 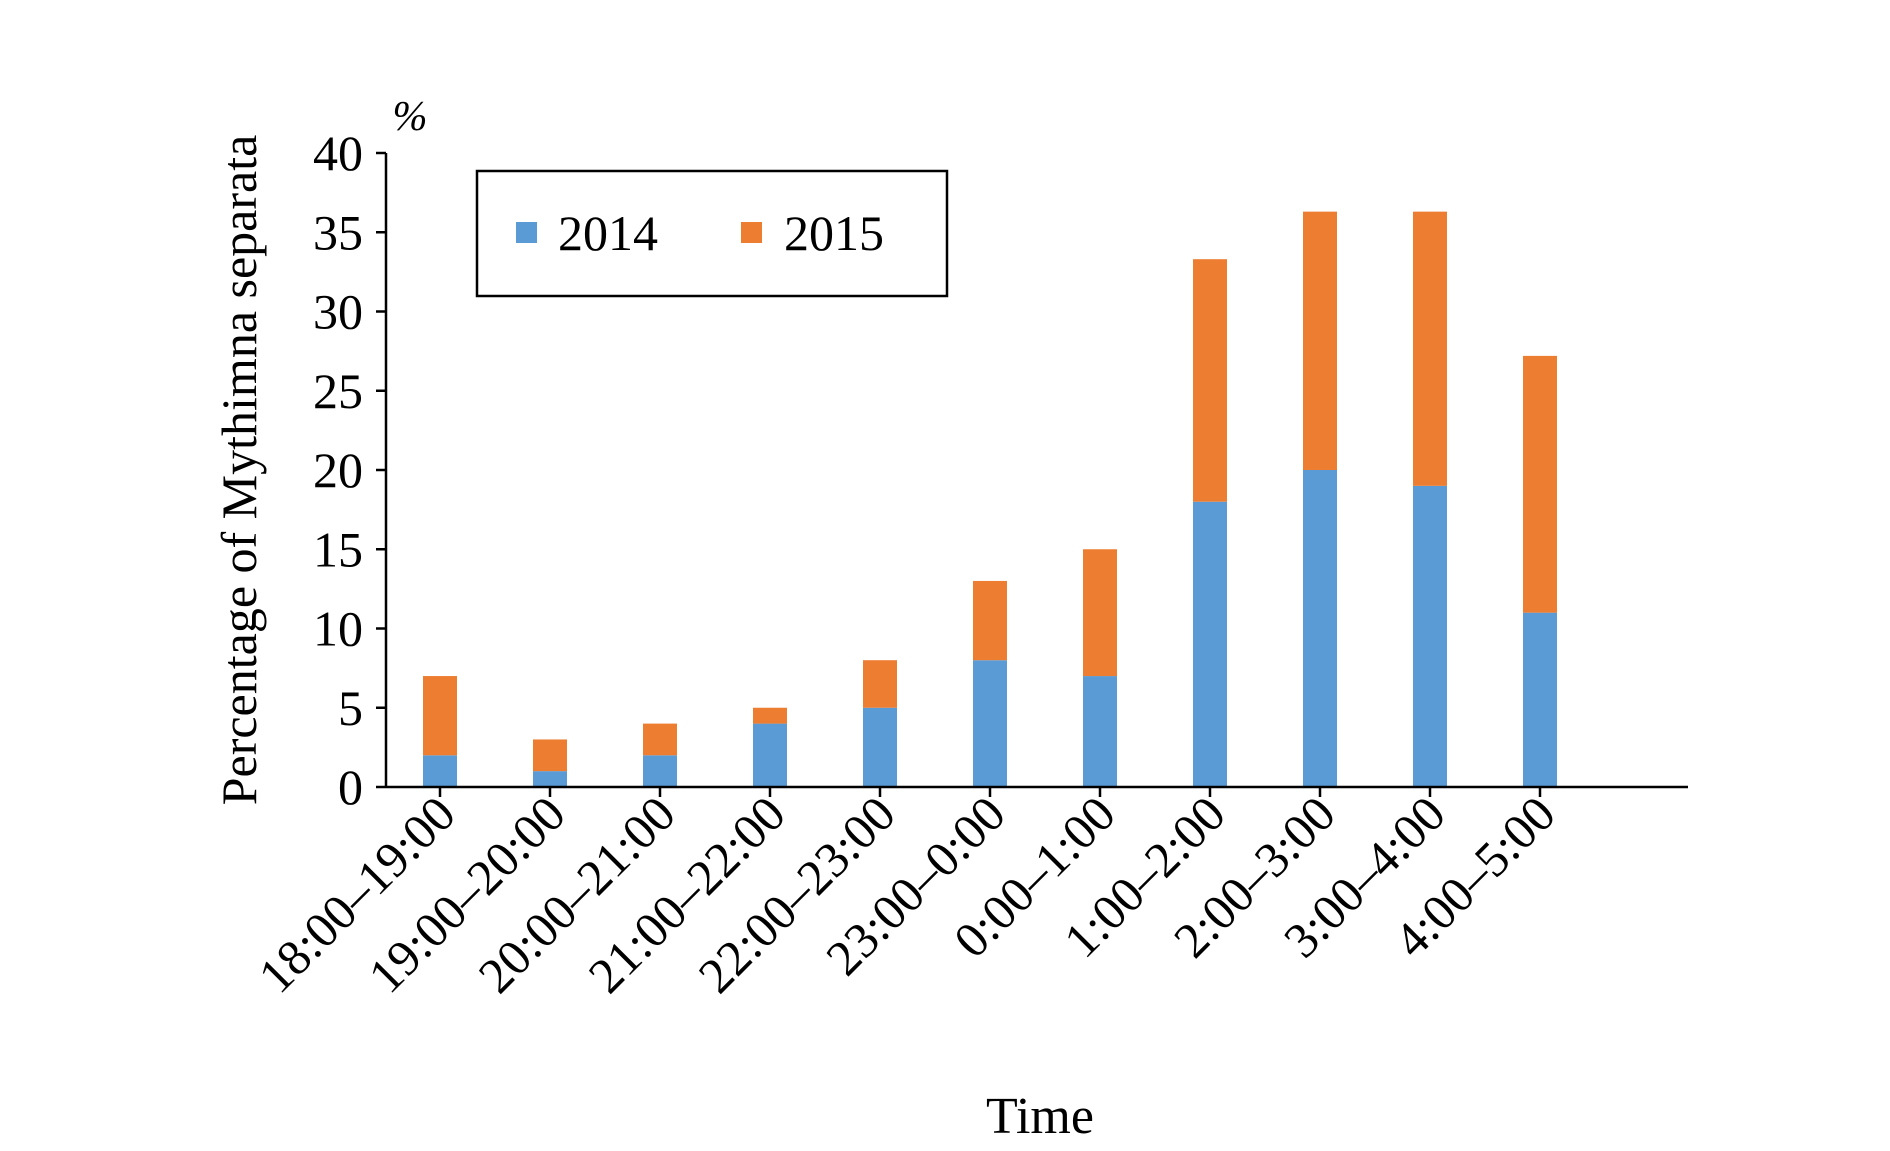 I want to click on legend-swatch-2014, so click(x=526, y=232).